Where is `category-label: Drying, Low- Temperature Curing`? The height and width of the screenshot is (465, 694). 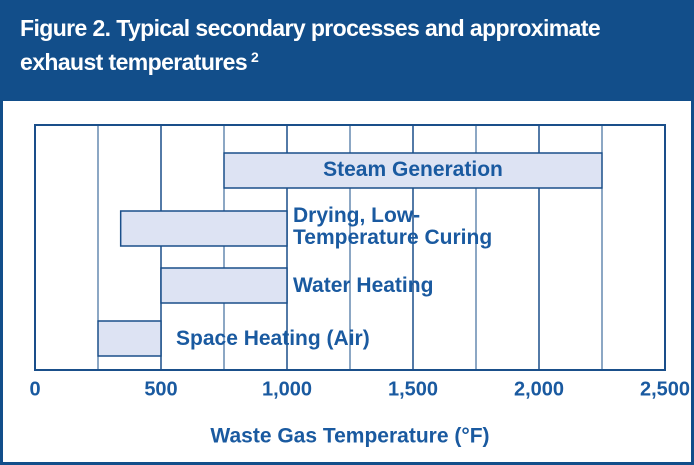 category-label: Drying, Low- Temperature Curing is located at coordinates (393, 226).